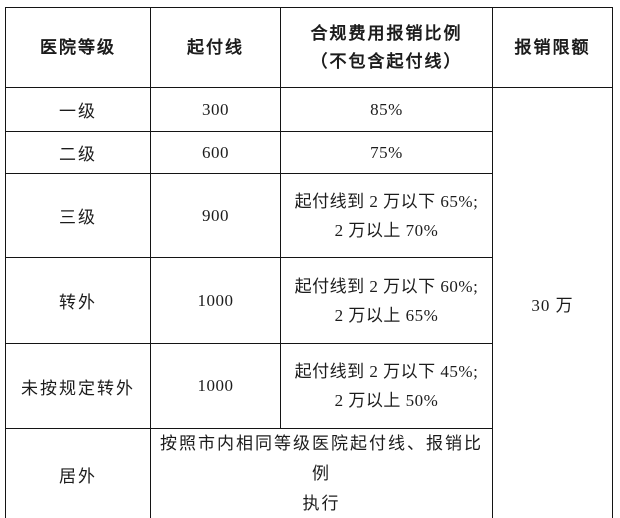 The height and width of the screenshot is (518, 620). What do you see at coordinates (78, 473) in the screenshot?
I see `level-cell: 居外` at bounding box center [78, 473].